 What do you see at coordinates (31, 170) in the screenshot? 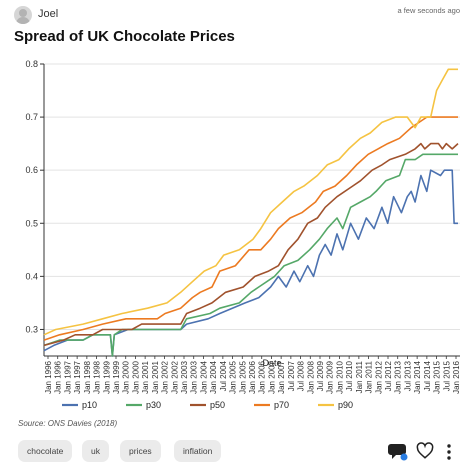
I see `y-tick-label: 0.6` at bounding box center [31, 170].